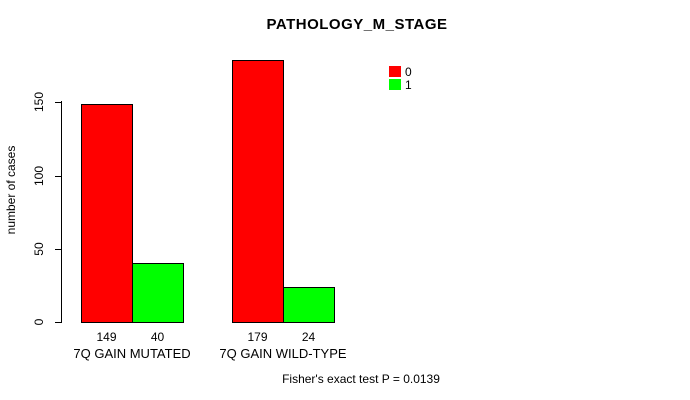  I want to click on y-tick-label: 0, so click(39, 322).